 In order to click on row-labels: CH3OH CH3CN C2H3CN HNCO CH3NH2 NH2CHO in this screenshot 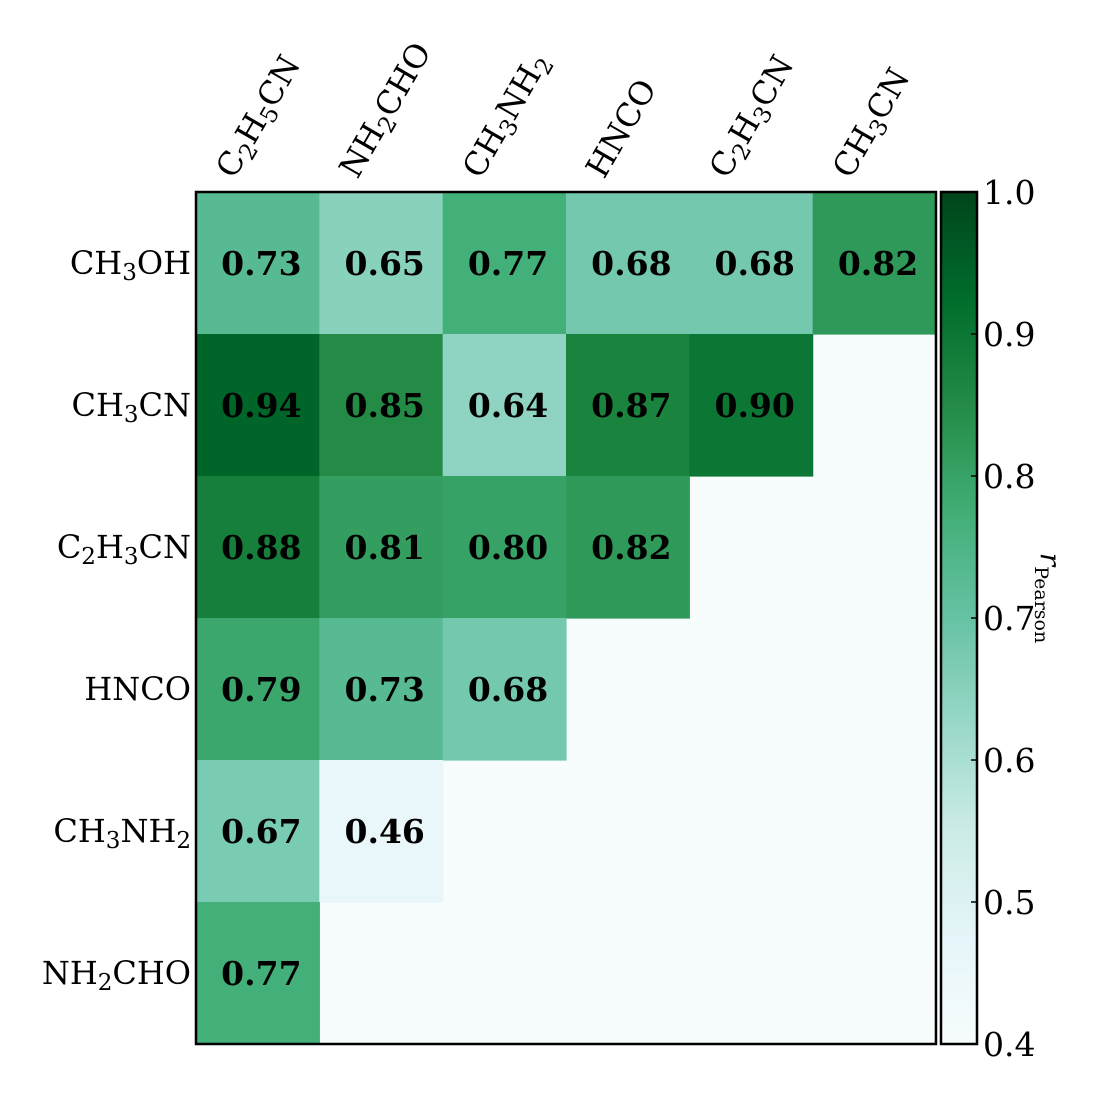, I will do `click(116, 620)`.